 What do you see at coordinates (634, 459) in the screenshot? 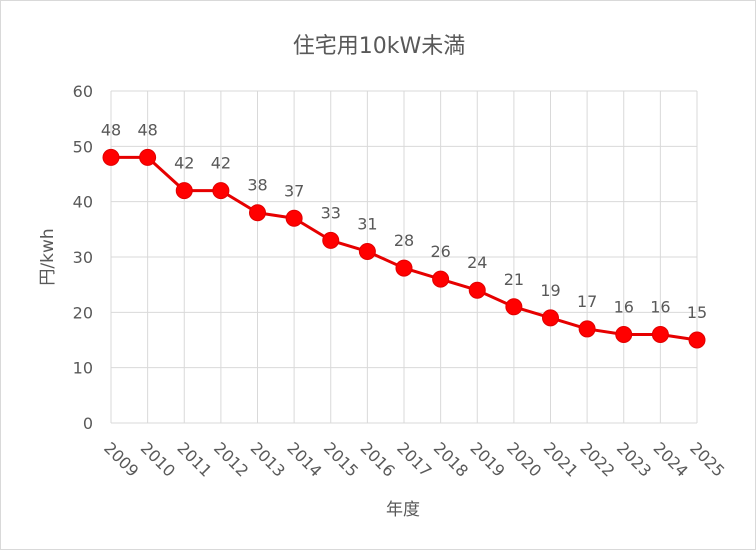
I see `x-tick-label: 2023` at bounding box center [634, 459].